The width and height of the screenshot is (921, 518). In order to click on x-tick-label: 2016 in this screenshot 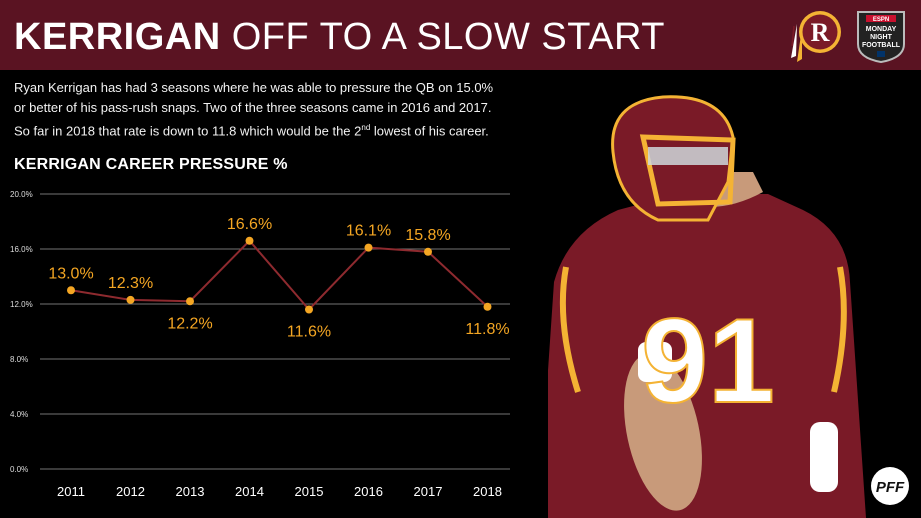, I will do `click(368, 491)`.